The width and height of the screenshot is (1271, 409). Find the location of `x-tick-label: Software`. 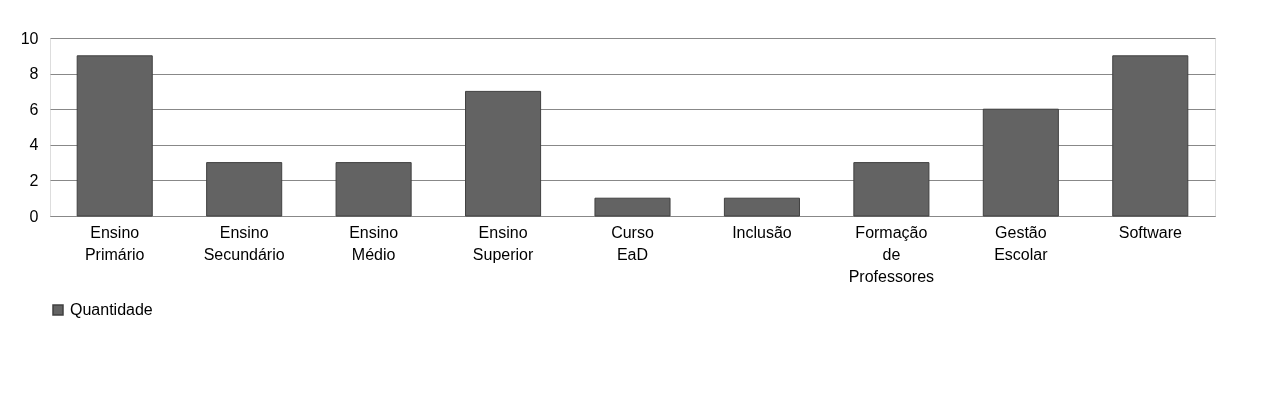

x-tick-label: Software is located at coordinates (1150, 232).